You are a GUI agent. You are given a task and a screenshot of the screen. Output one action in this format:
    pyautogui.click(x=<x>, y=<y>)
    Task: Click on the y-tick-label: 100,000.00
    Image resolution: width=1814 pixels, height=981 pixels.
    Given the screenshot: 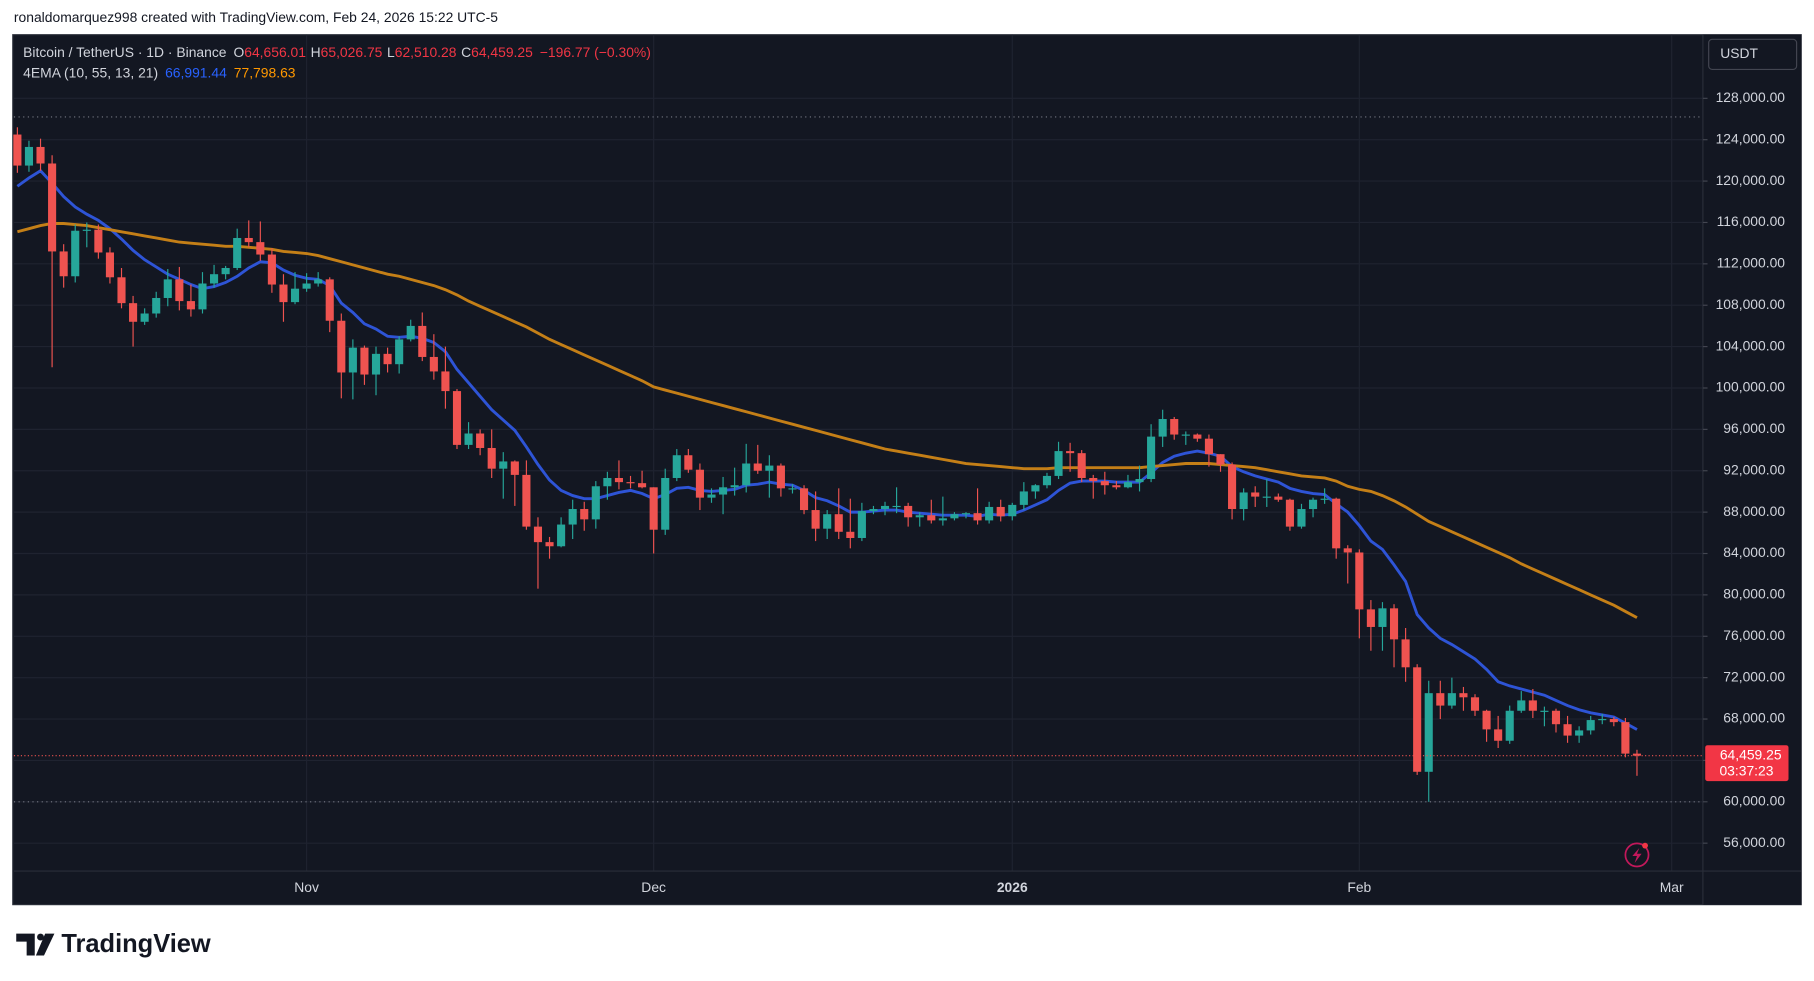 What is the action you would take?
    pyautogui.click(x=1751, y=387)
    